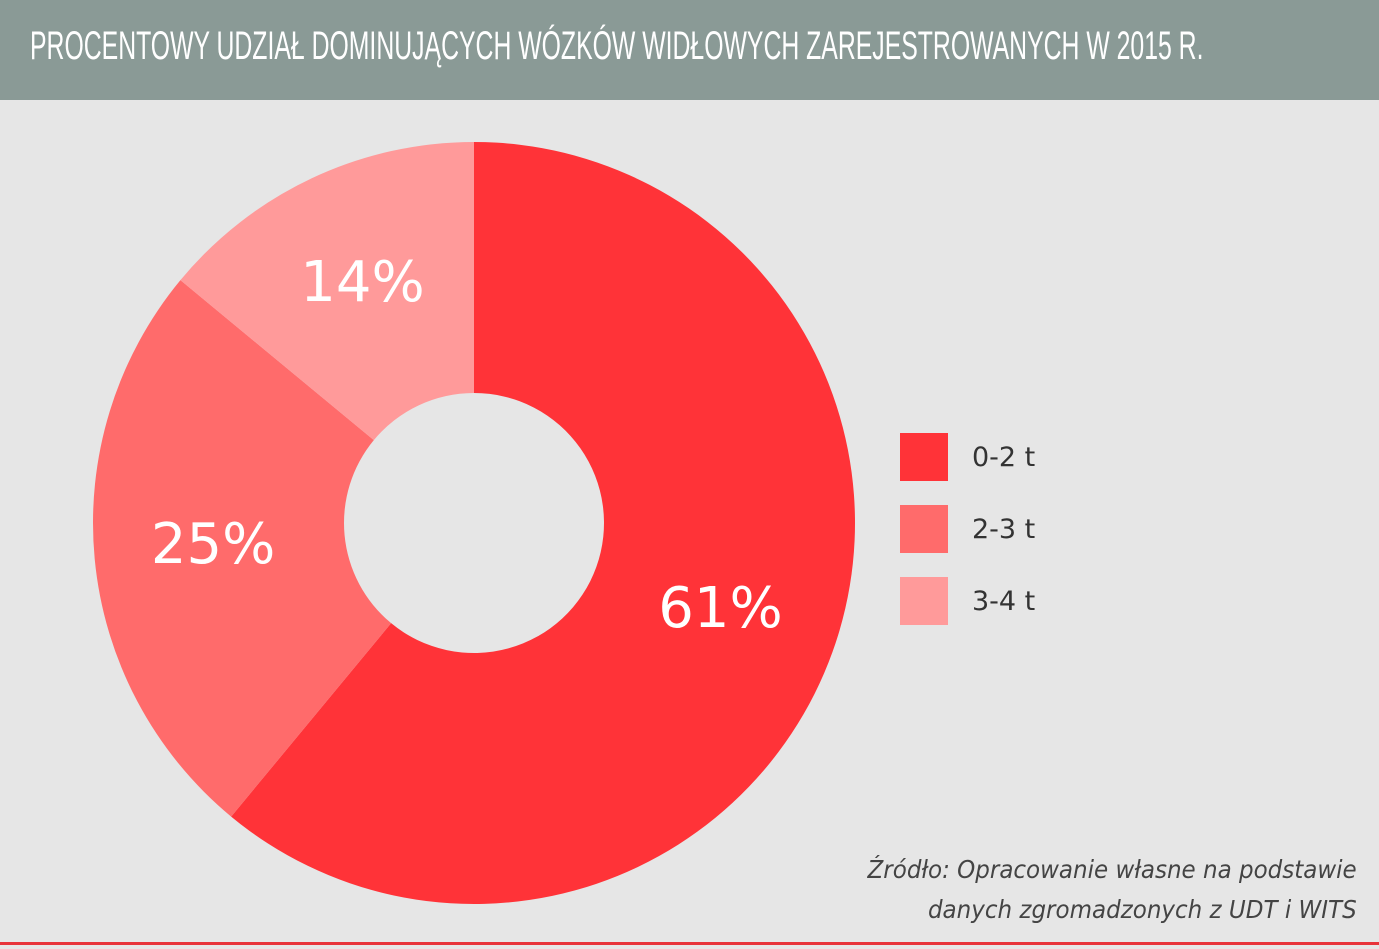 The width and height of the screenshot is (1379, 949). Describe the element at coordinates (924, 457) in the screenshot. I see `legend-swatch-0-2t` at that location.